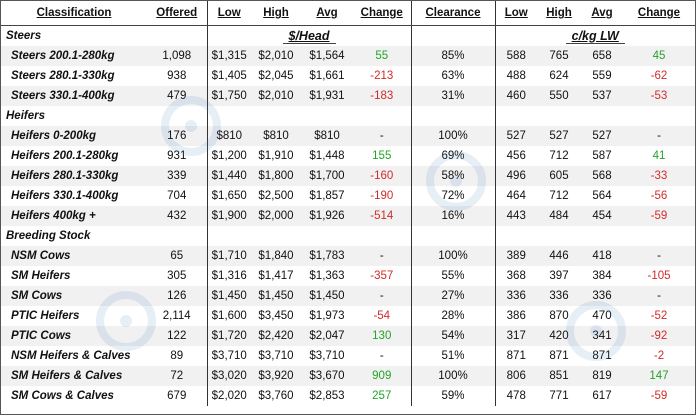  Describe the element at coordinates (276, 336) in the screenshot. I see `high-cell: $2,420` at that location.